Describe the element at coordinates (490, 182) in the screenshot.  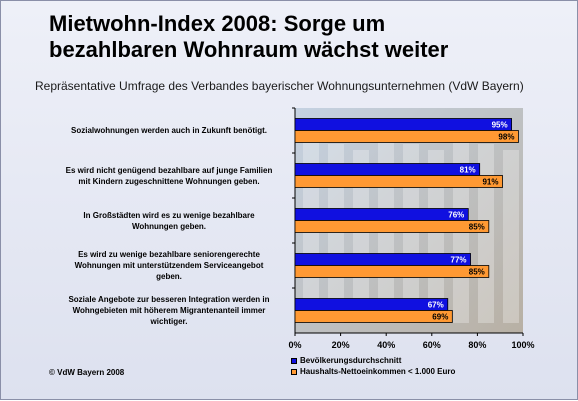
I see `bar-value-label: 91%` at that location.